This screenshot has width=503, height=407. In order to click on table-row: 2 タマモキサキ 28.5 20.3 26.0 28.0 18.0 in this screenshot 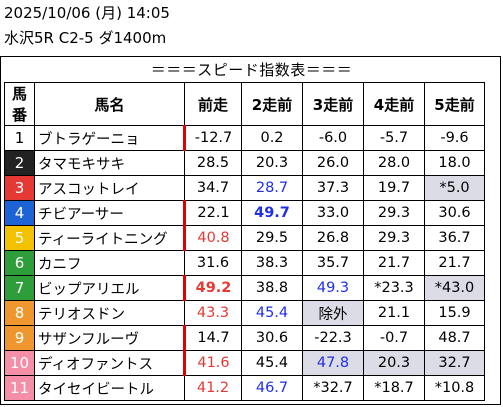, I will do `click(244, 163)`.